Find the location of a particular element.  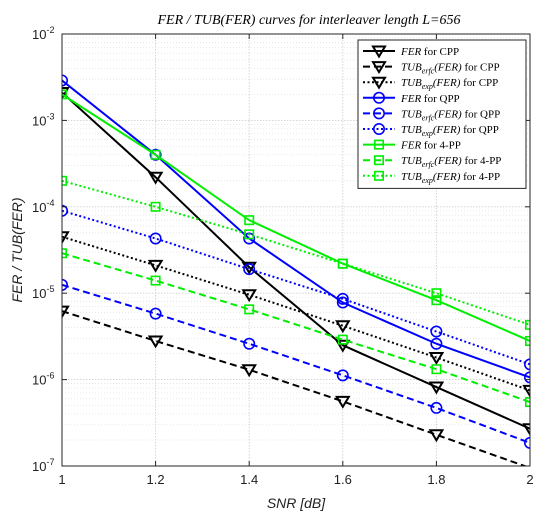

legend-label: TUBexp(FER) for 4-PP is located at coordinates (450, 178).